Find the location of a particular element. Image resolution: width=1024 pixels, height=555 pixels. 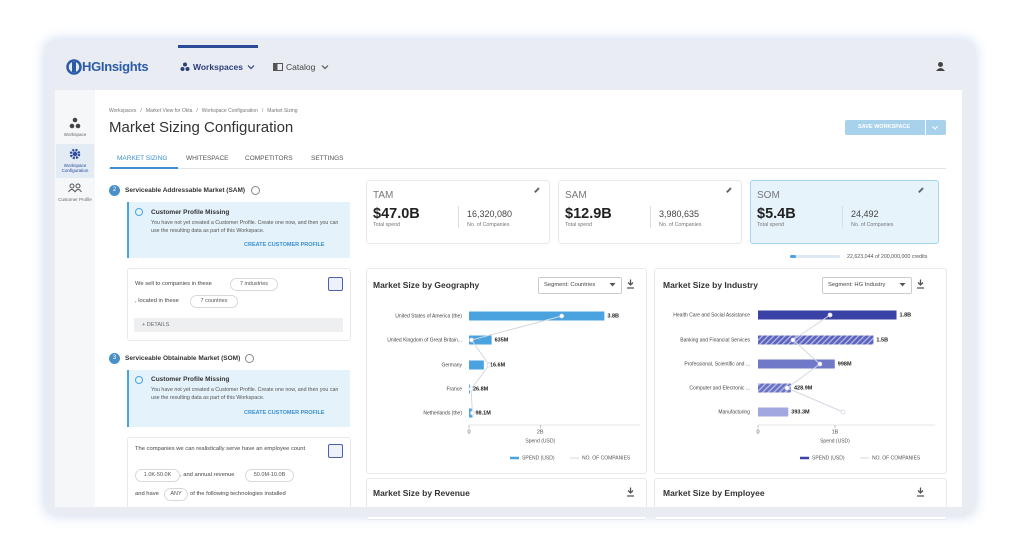

value-label: 635M is located at coordinates (502, 340).